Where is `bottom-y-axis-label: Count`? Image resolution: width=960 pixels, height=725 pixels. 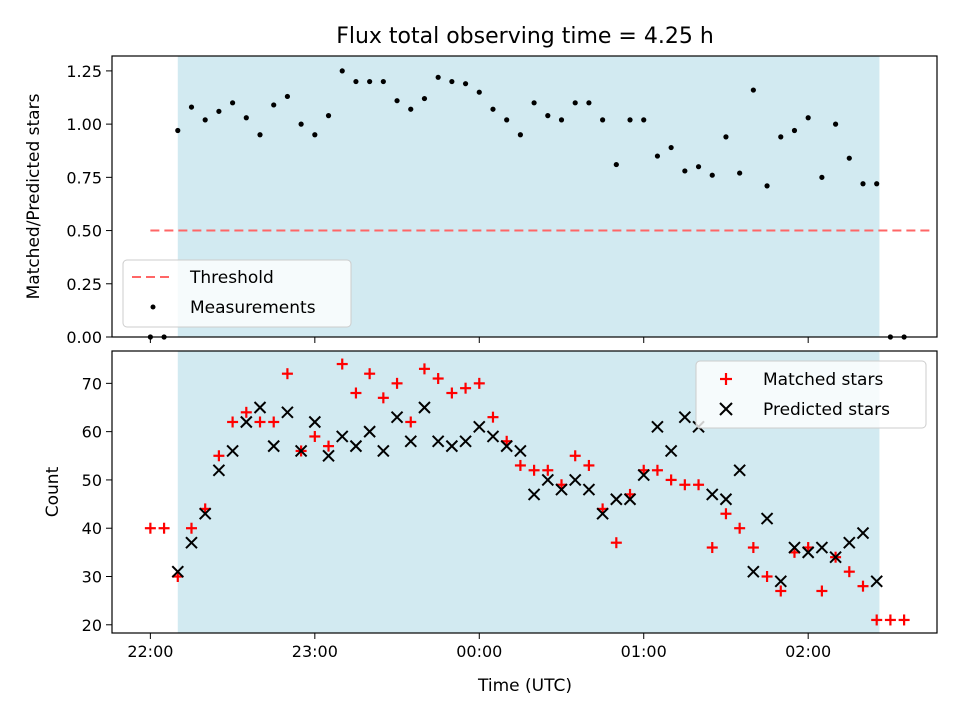 bottom-y-axis-label: Count is located at coordinates (53, 491).